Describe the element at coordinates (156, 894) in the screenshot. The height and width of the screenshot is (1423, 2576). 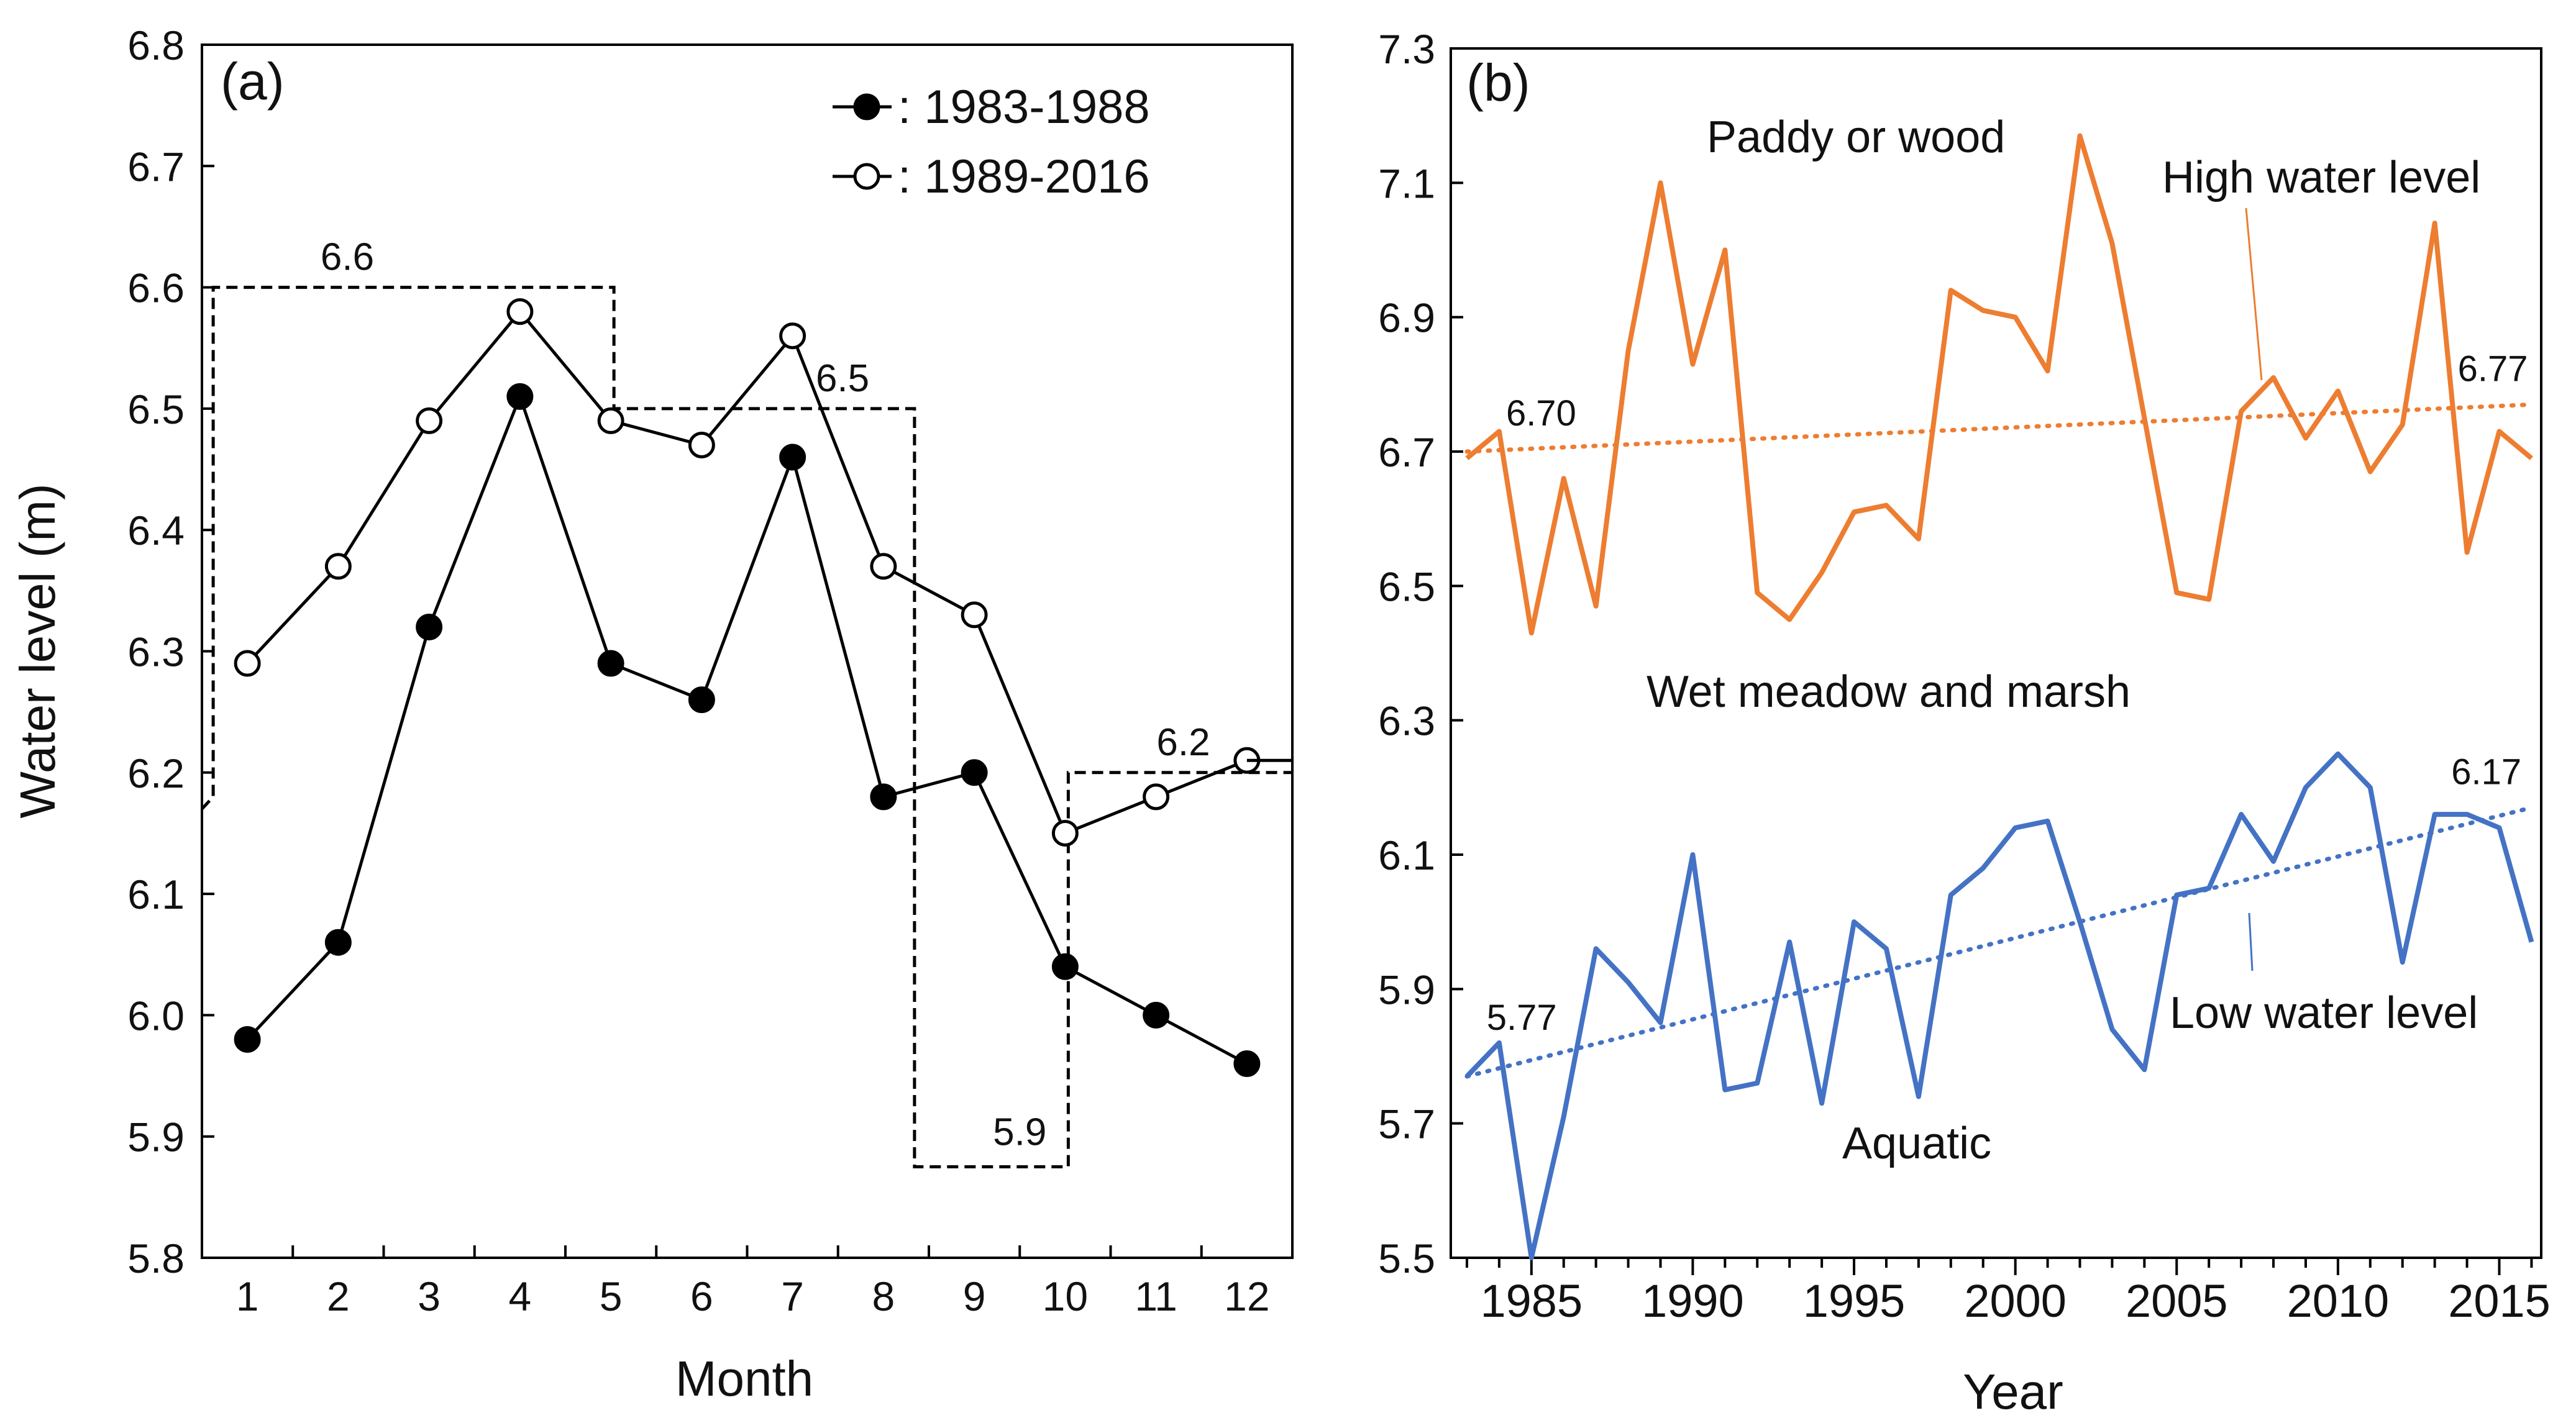
I see `y-tick-label-a: 6.1` at that location.